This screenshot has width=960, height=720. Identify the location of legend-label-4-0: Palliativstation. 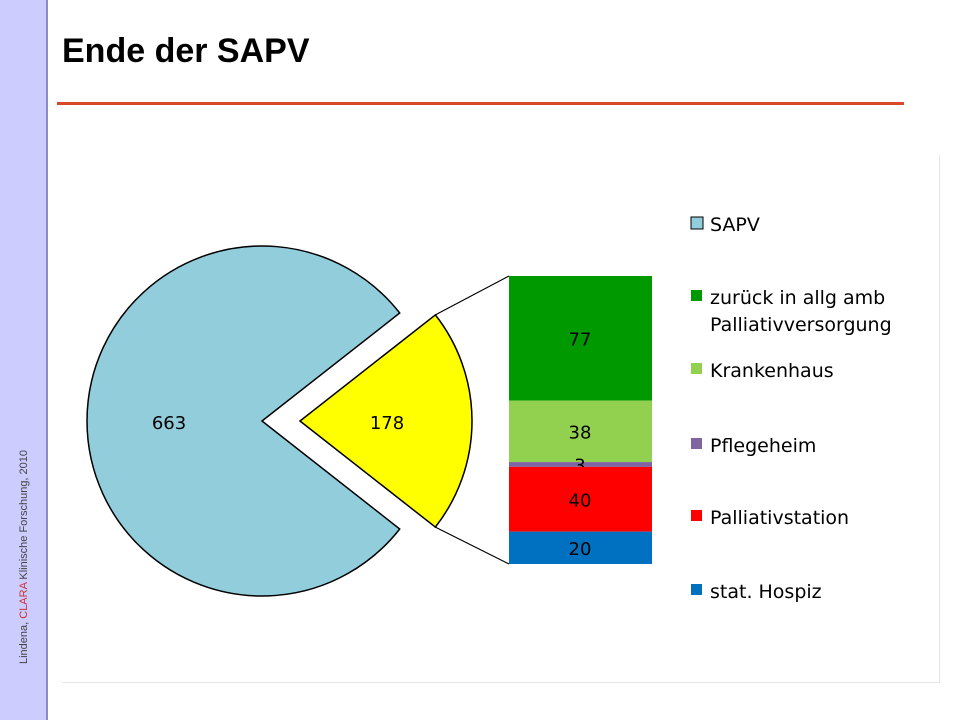
(779, 518).